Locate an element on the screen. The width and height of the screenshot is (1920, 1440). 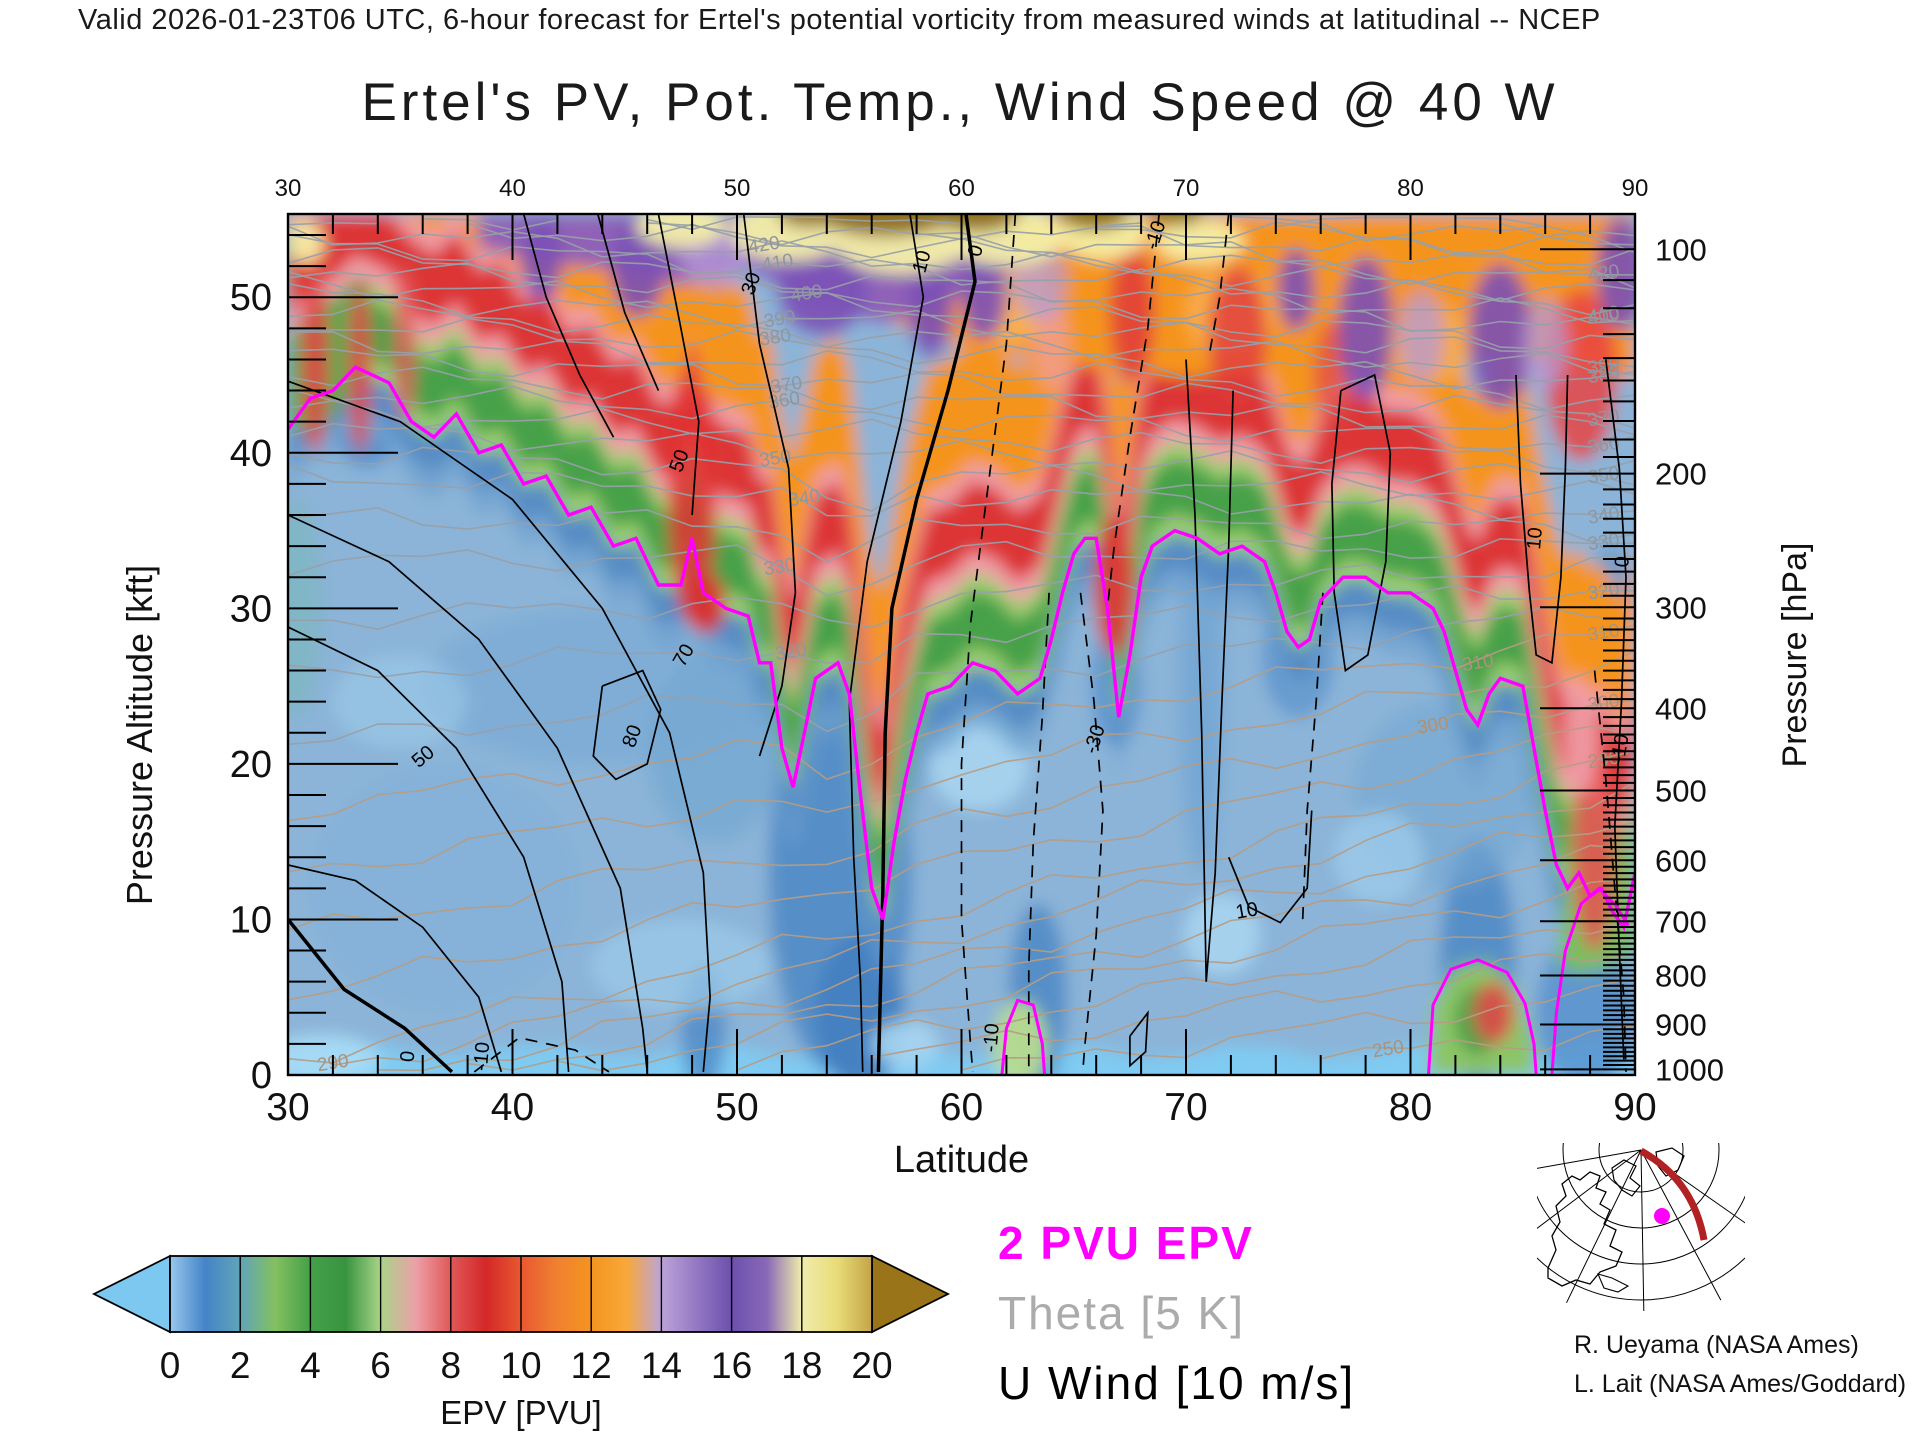
colorbar-tick-label: 6 is located at coordinates (380, 1365).